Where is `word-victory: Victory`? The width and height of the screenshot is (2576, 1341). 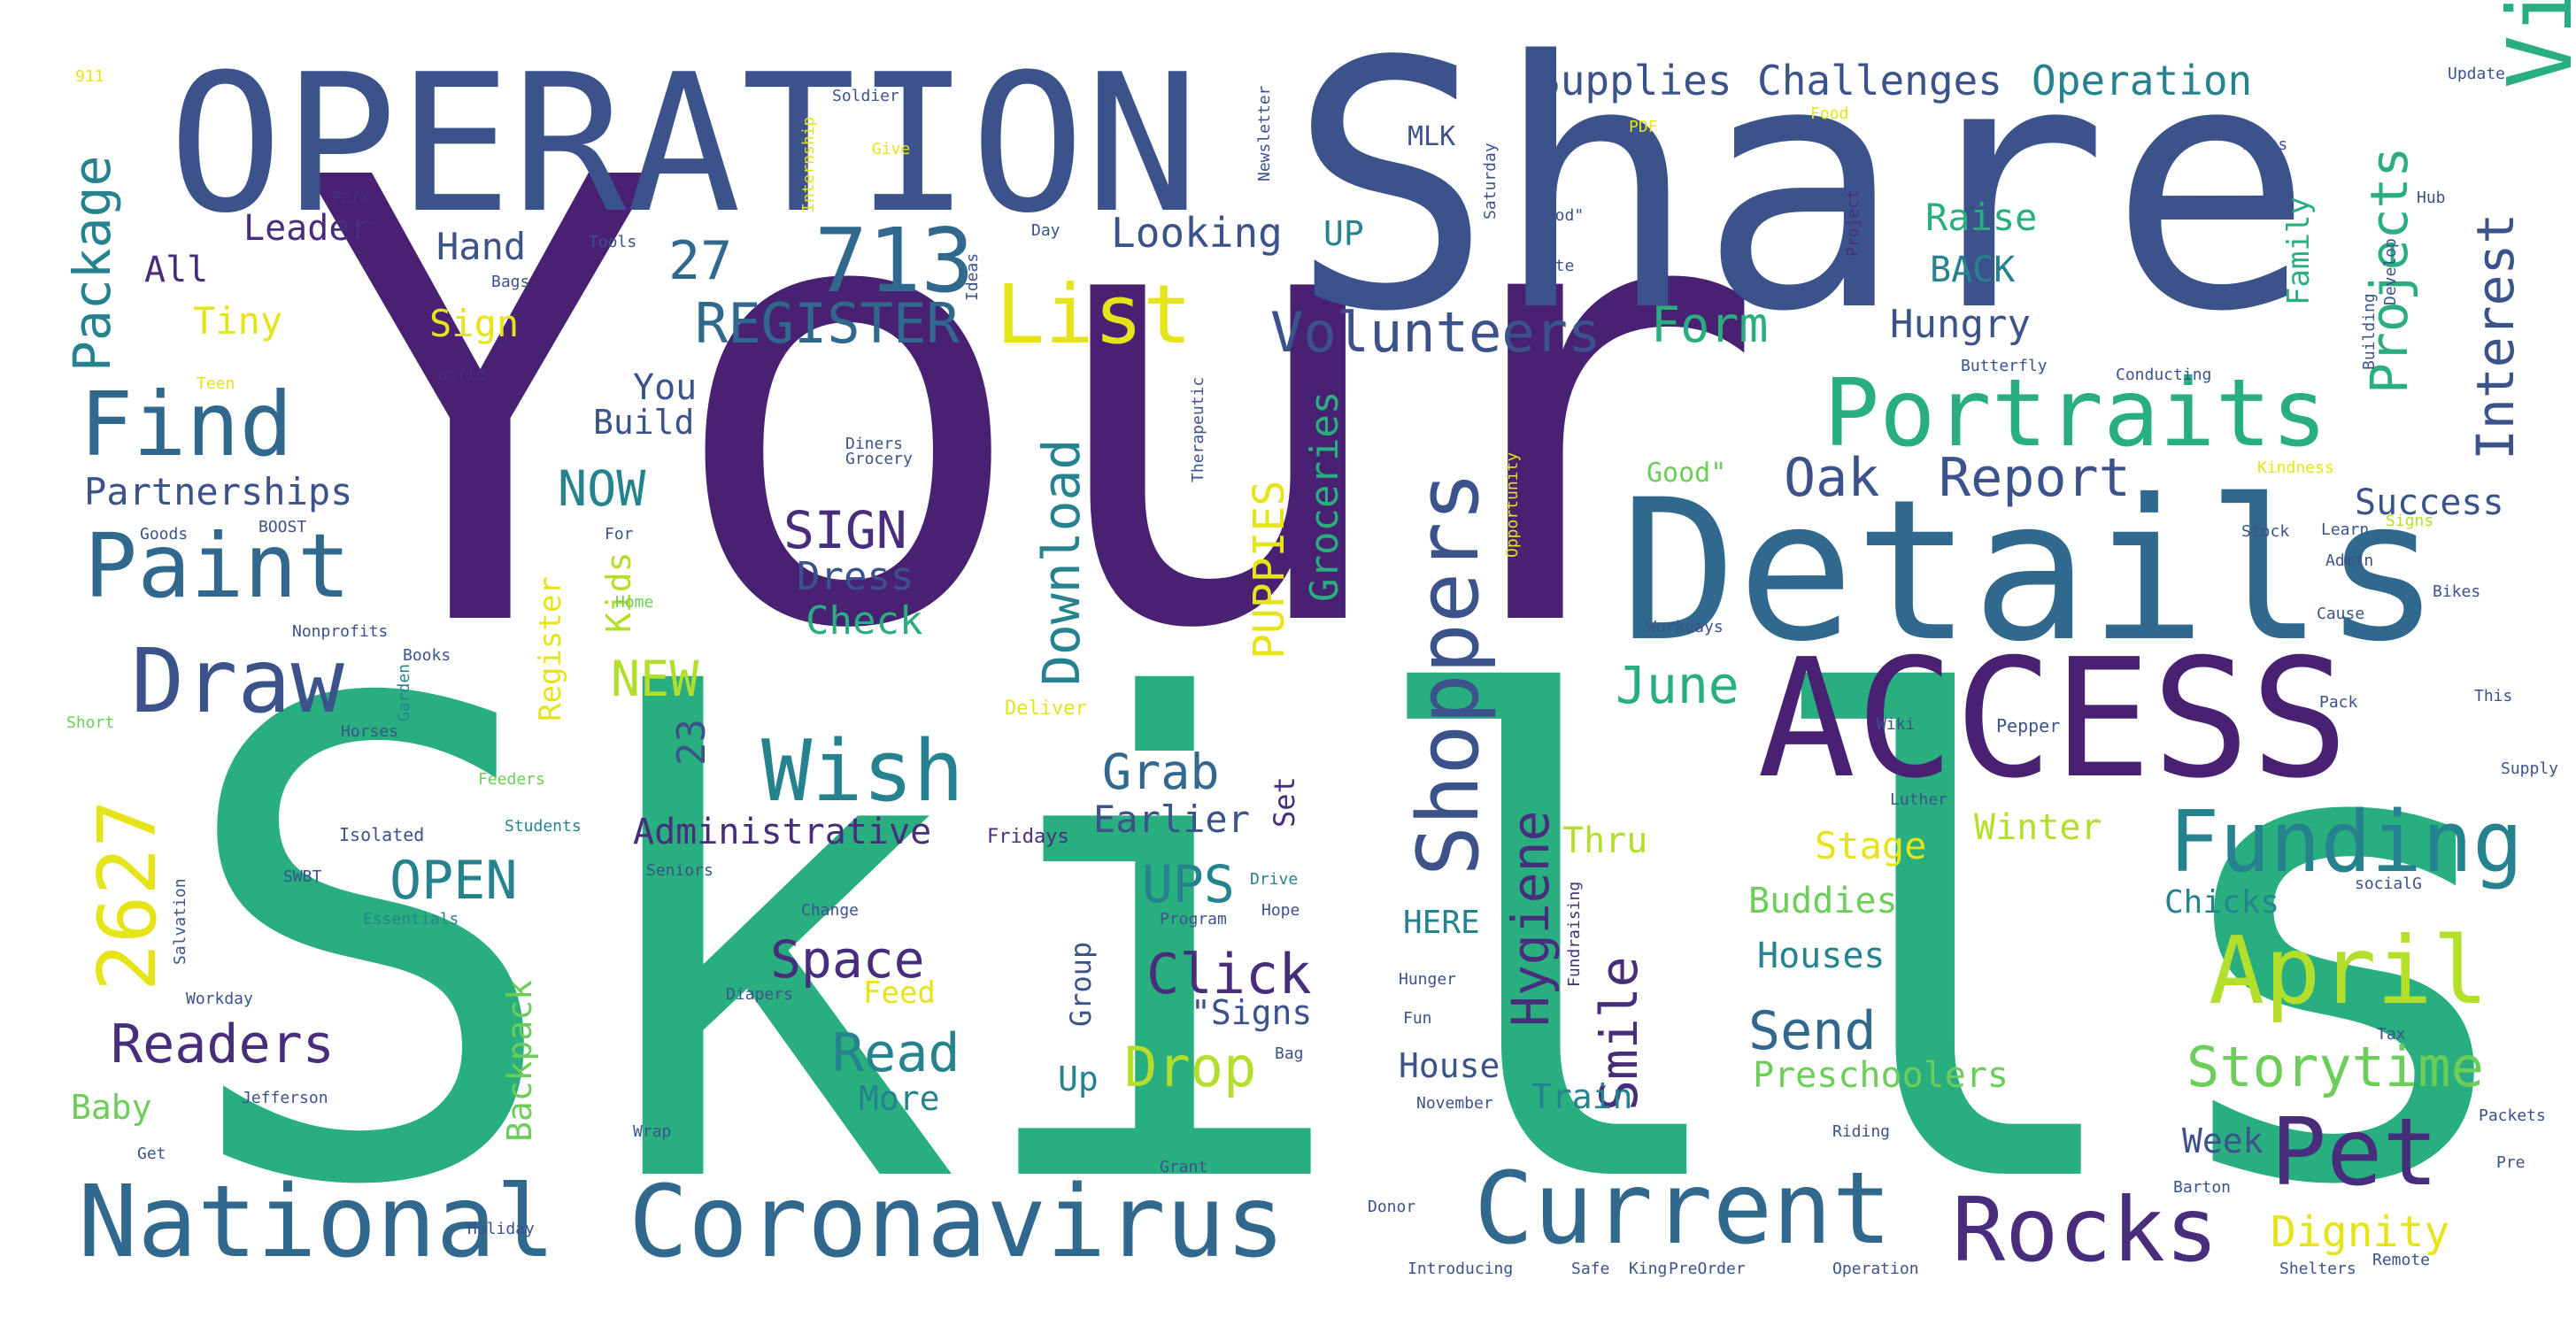
word-victory: Victory is located at coordinates (2532, 44).